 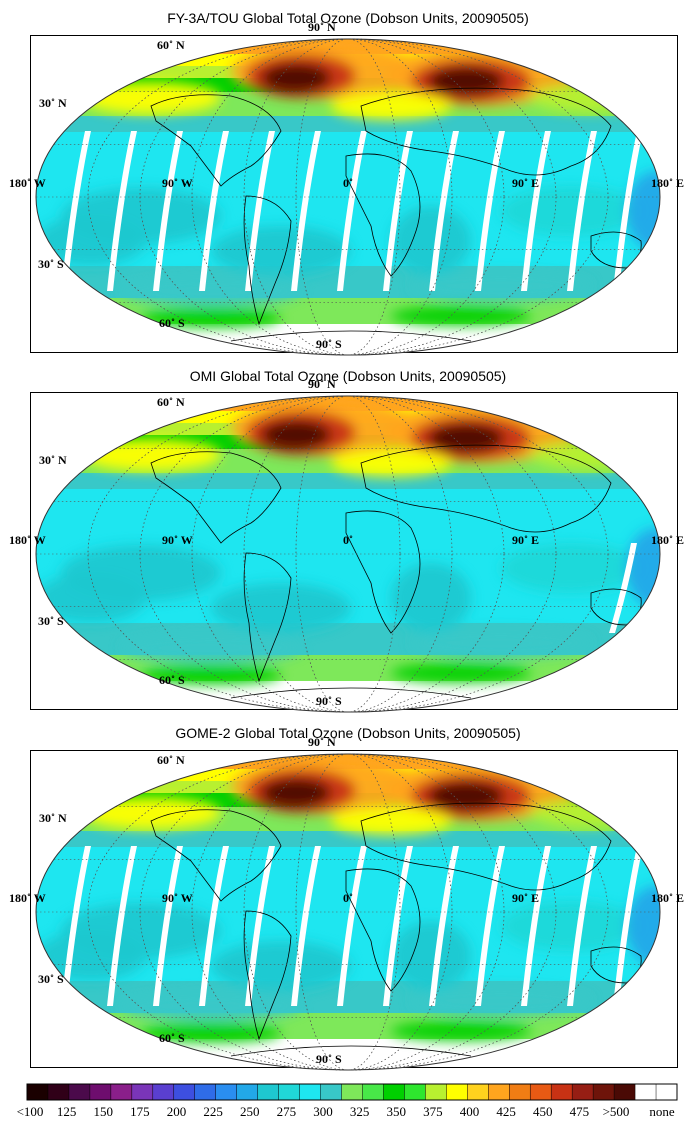 What do you see at coordinates (322, 27) in the screenshot?
I see `map-label-90n: 90˚ N` at bounding box center [322, 27].